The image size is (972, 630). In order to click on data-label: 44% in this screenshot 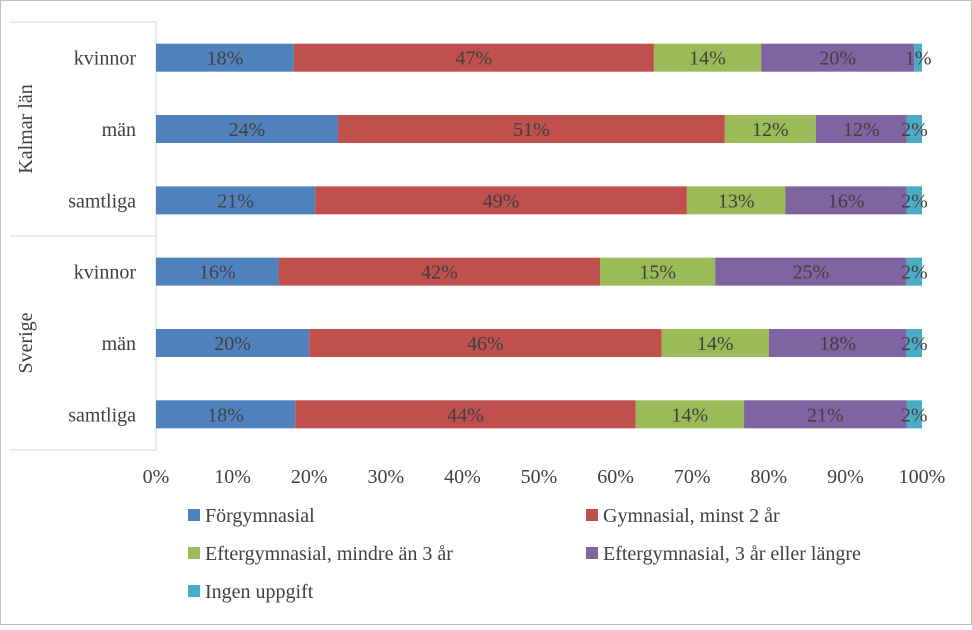, I will do `click(465, 415)`.